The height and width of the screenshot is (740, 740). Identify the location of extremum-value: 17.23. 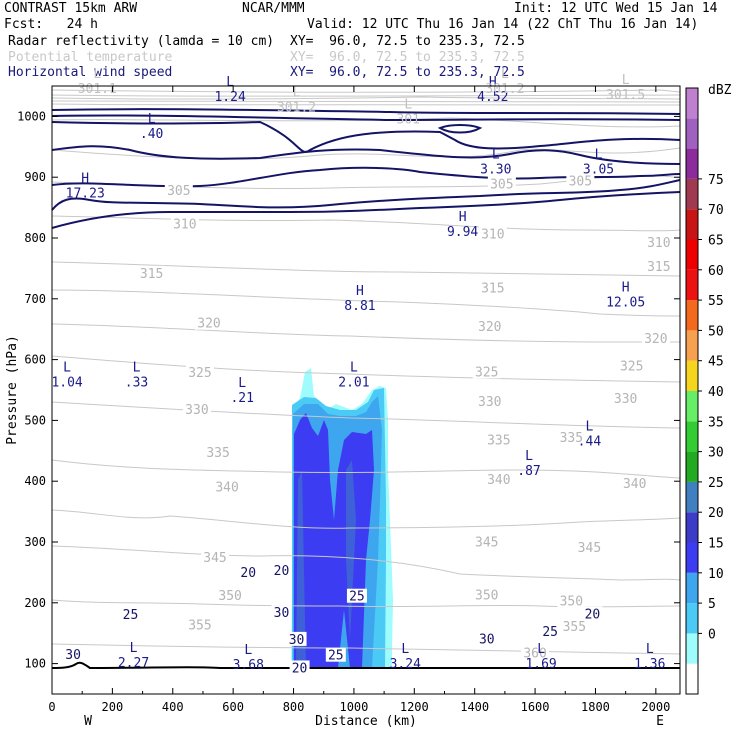
(85, 194).